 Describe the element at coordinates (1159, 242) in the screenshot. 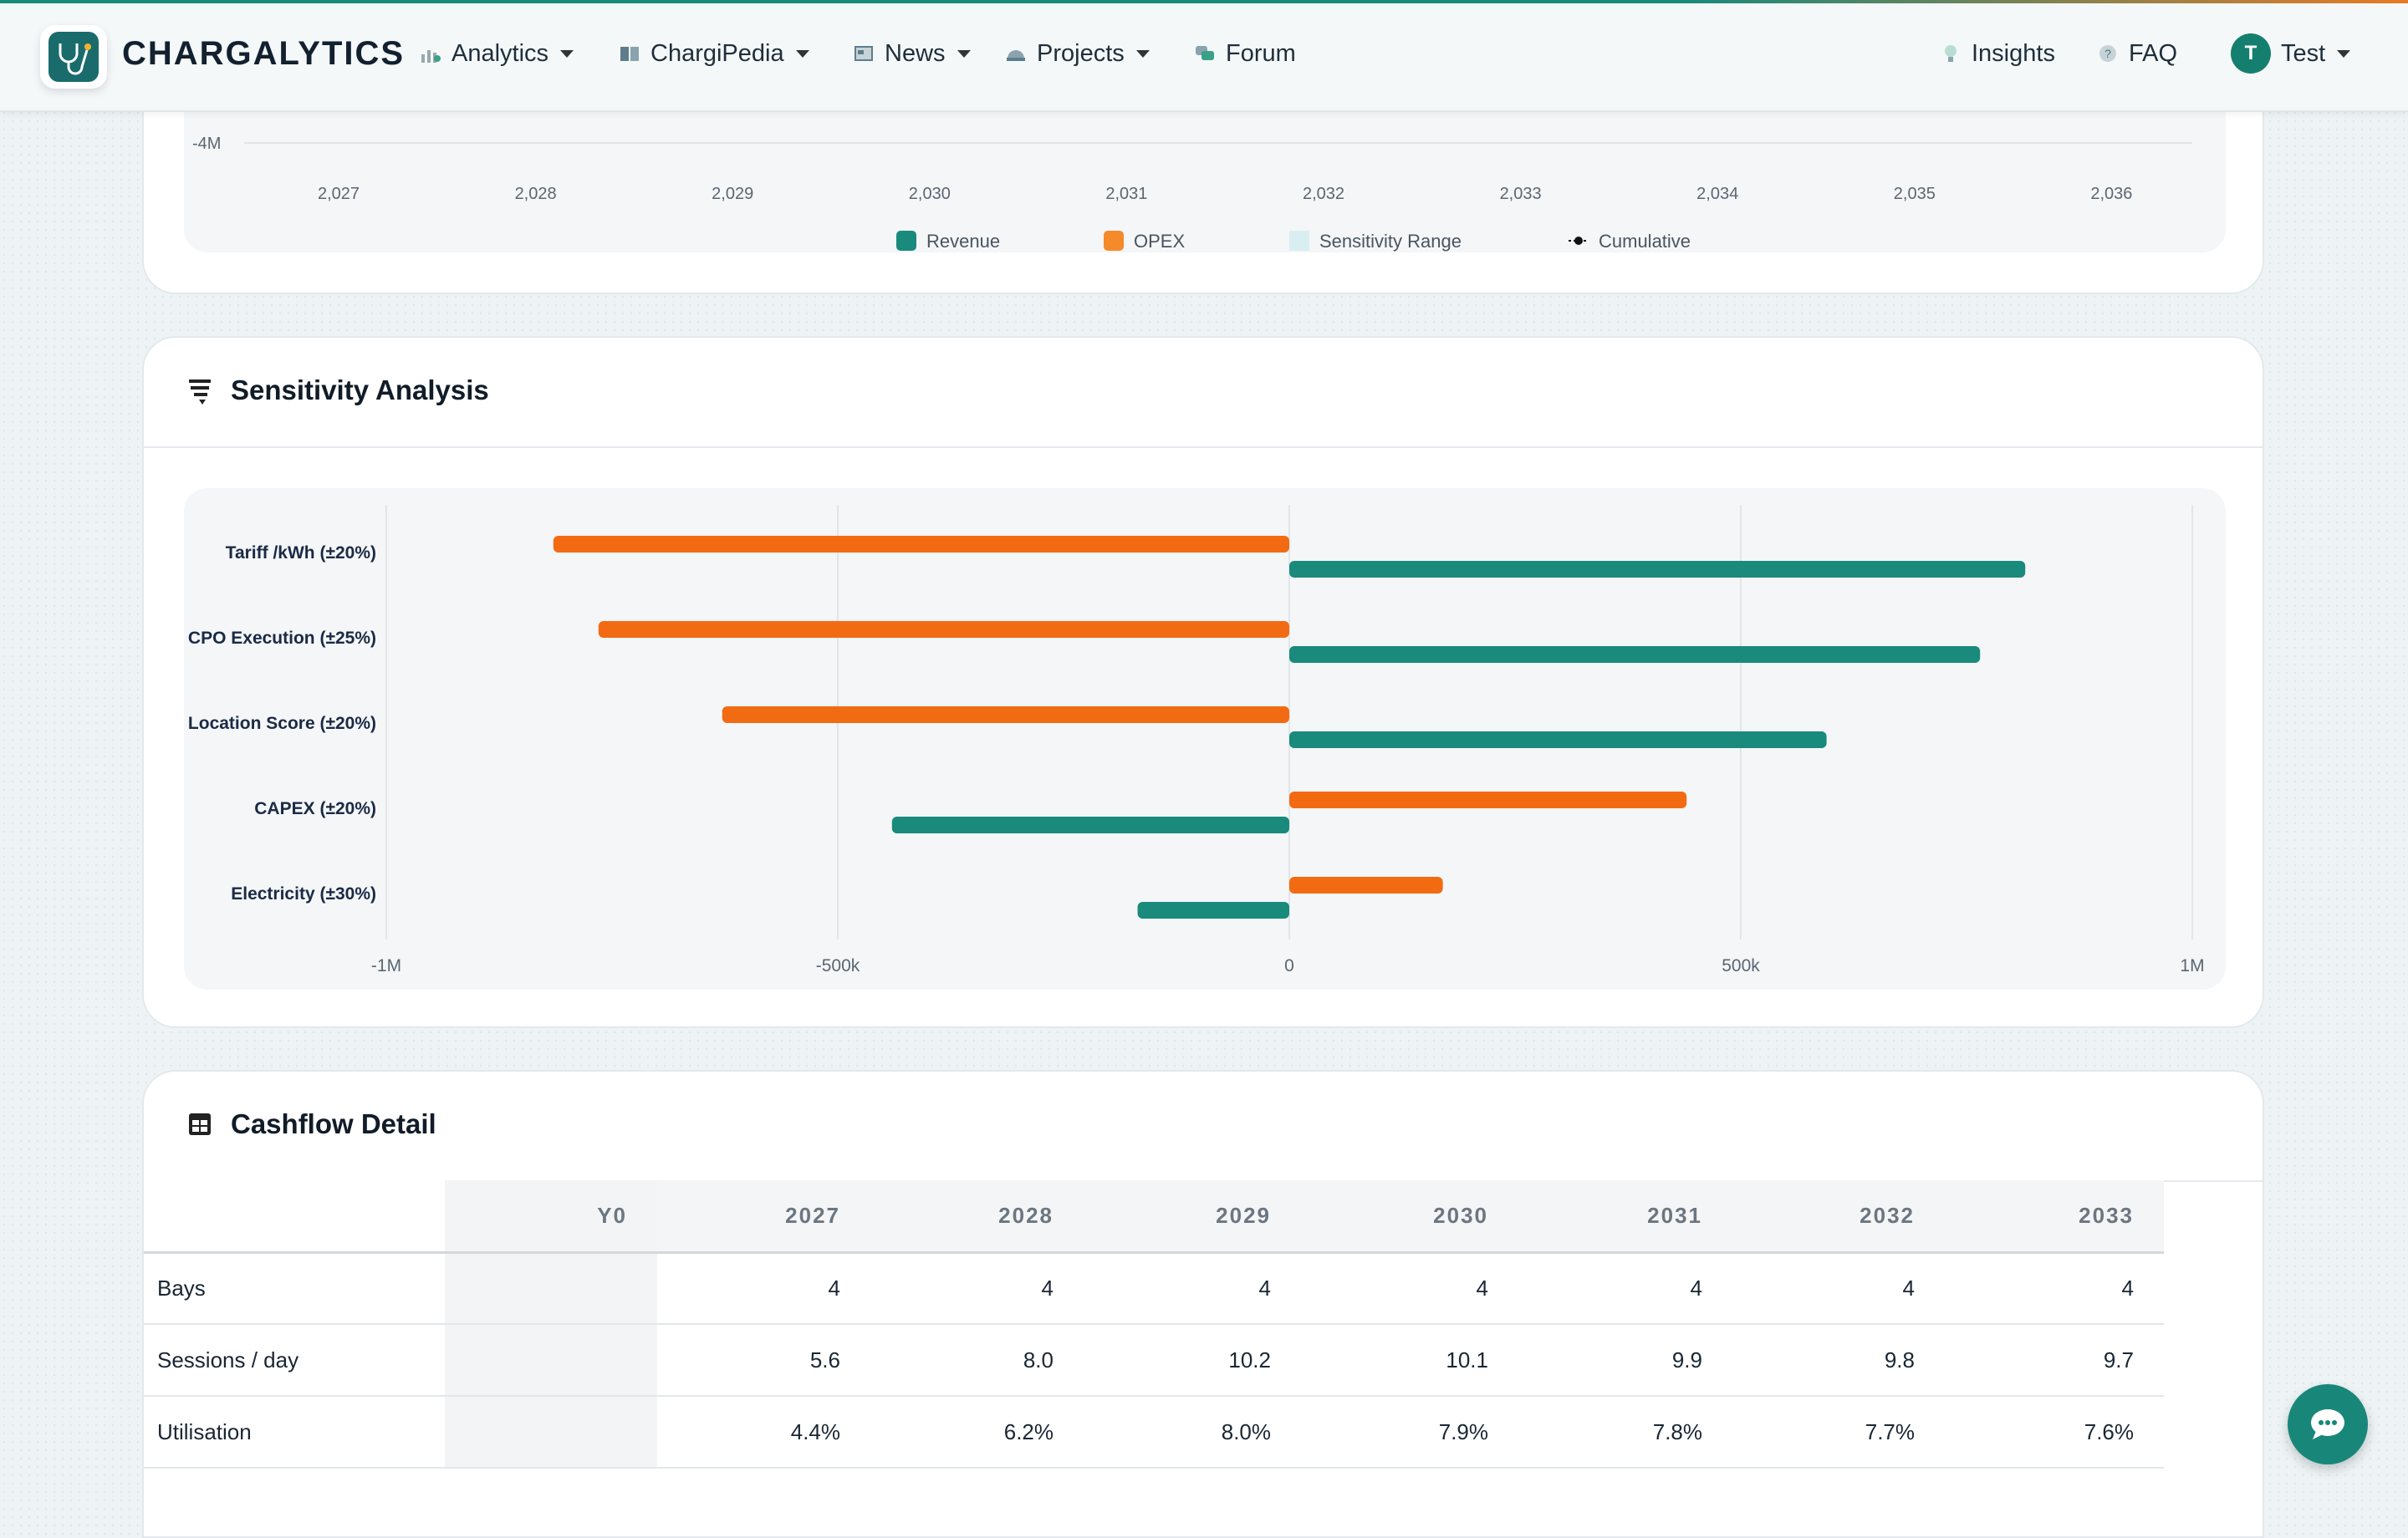

I see `legend-label: OPEX` at that location.